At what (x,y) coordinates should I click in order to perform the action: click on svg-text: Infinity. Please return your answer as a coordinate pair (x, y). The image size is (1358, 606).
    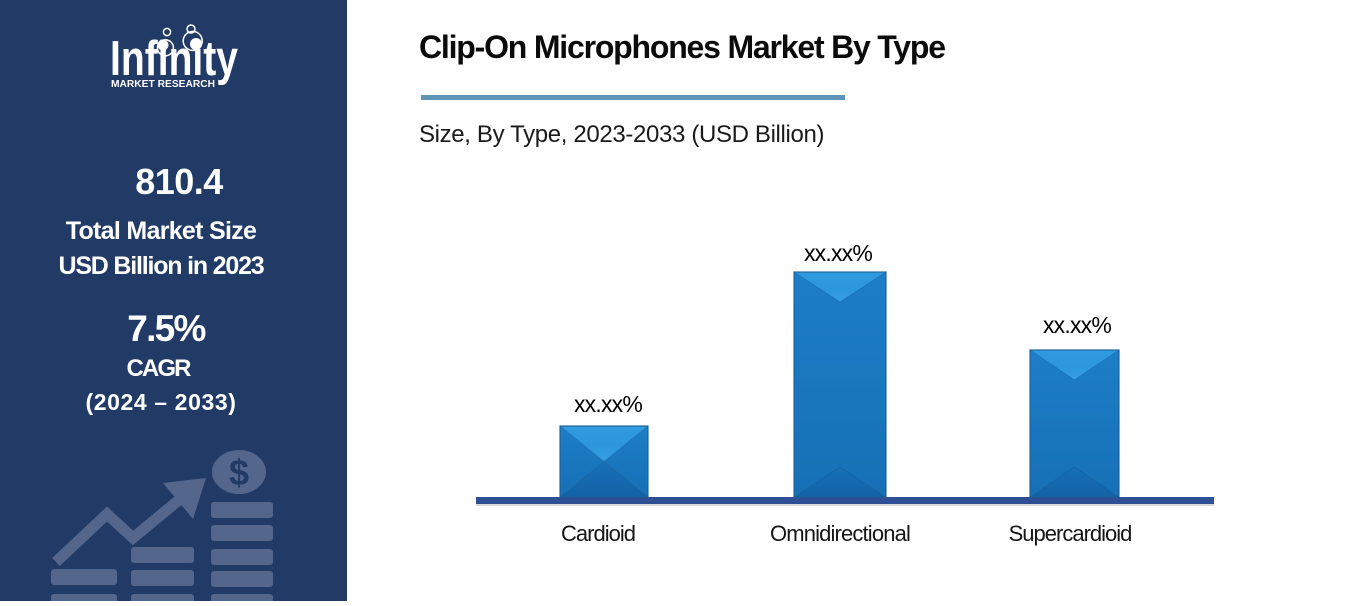
    Looking at the image, I should click on (174, 59).